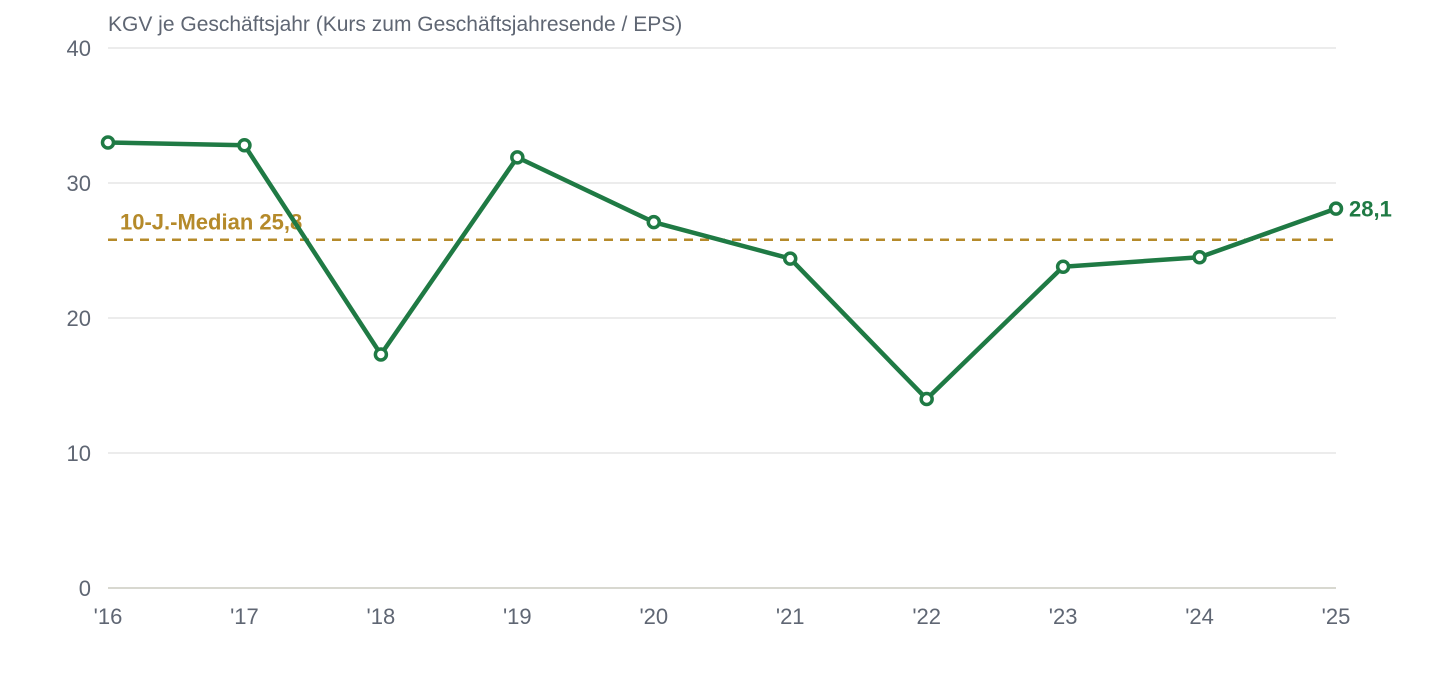  Describe the element at coordinates (381, 616) in the screenshot. I see `x-tick-label: '18` at that location.